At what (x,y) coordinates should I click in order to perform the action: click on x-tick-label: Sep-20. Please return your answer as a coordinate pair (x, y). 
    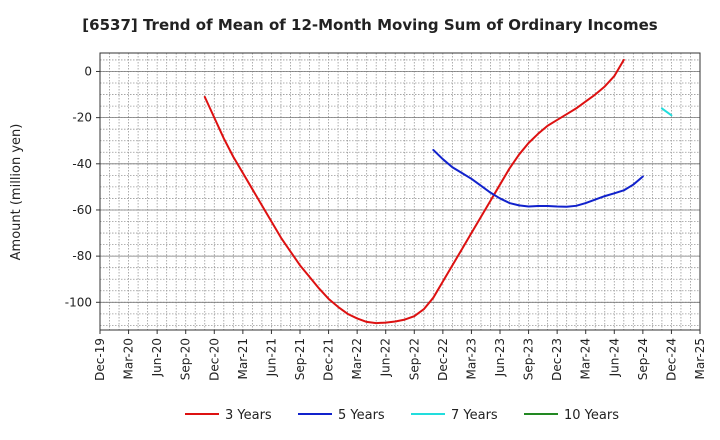
    Looking at the image, I should click on (186, 359).